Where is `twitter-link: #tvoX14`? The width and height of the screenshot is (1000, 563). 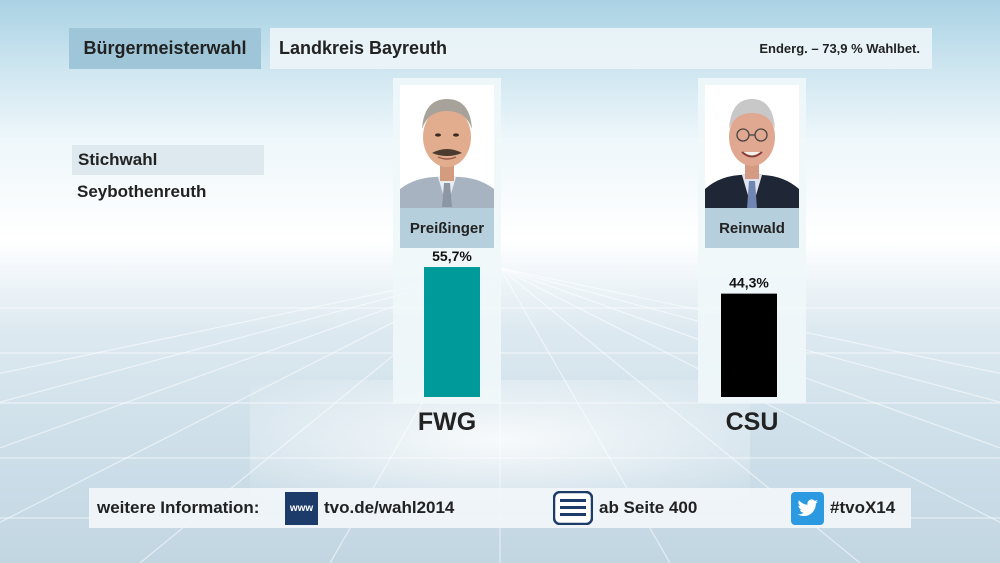 twitter-link: #tvoX14 is located at coordinates (843, 508).